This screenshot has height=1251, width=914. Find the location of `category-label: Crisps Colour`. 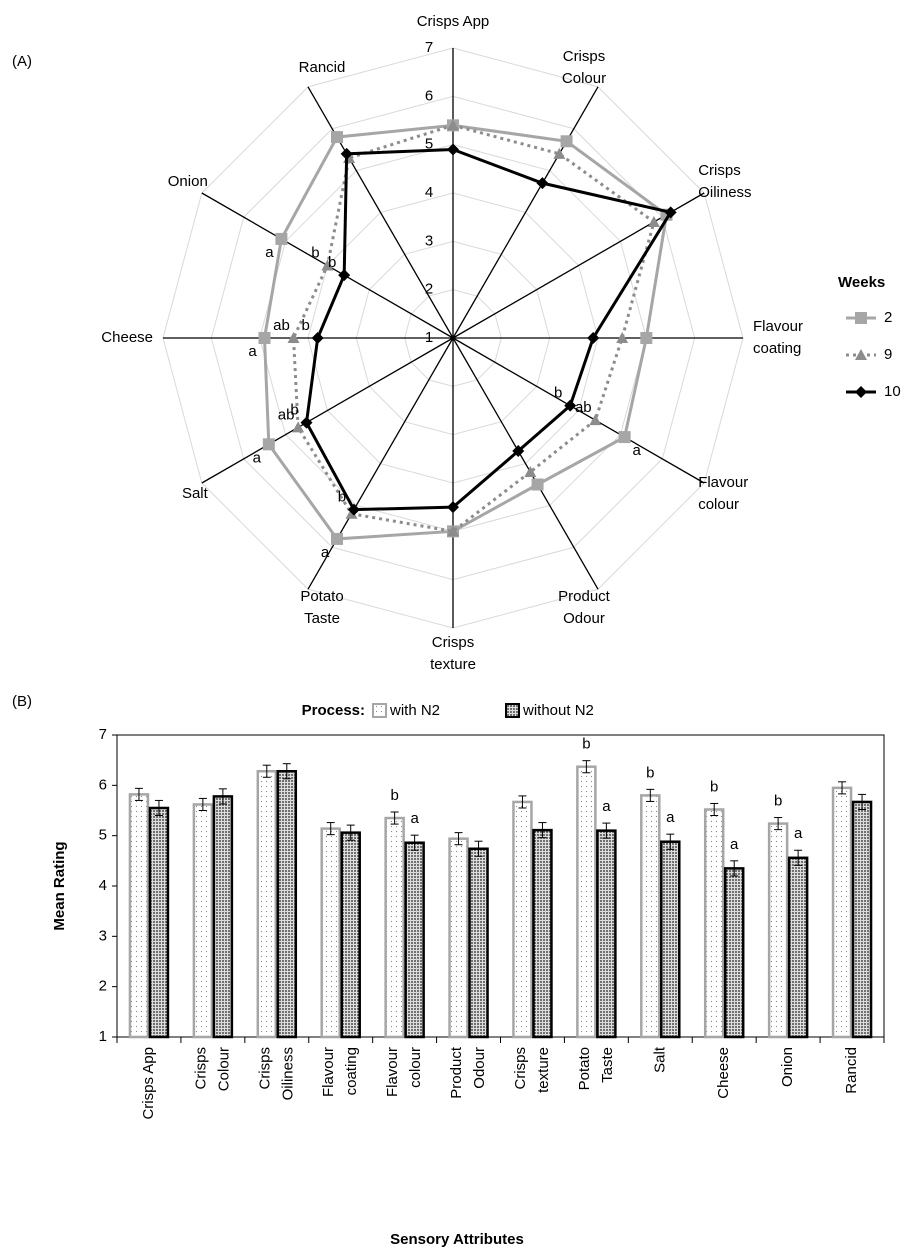

category-label: Crisps Colour is located at coordinates (584, 67).